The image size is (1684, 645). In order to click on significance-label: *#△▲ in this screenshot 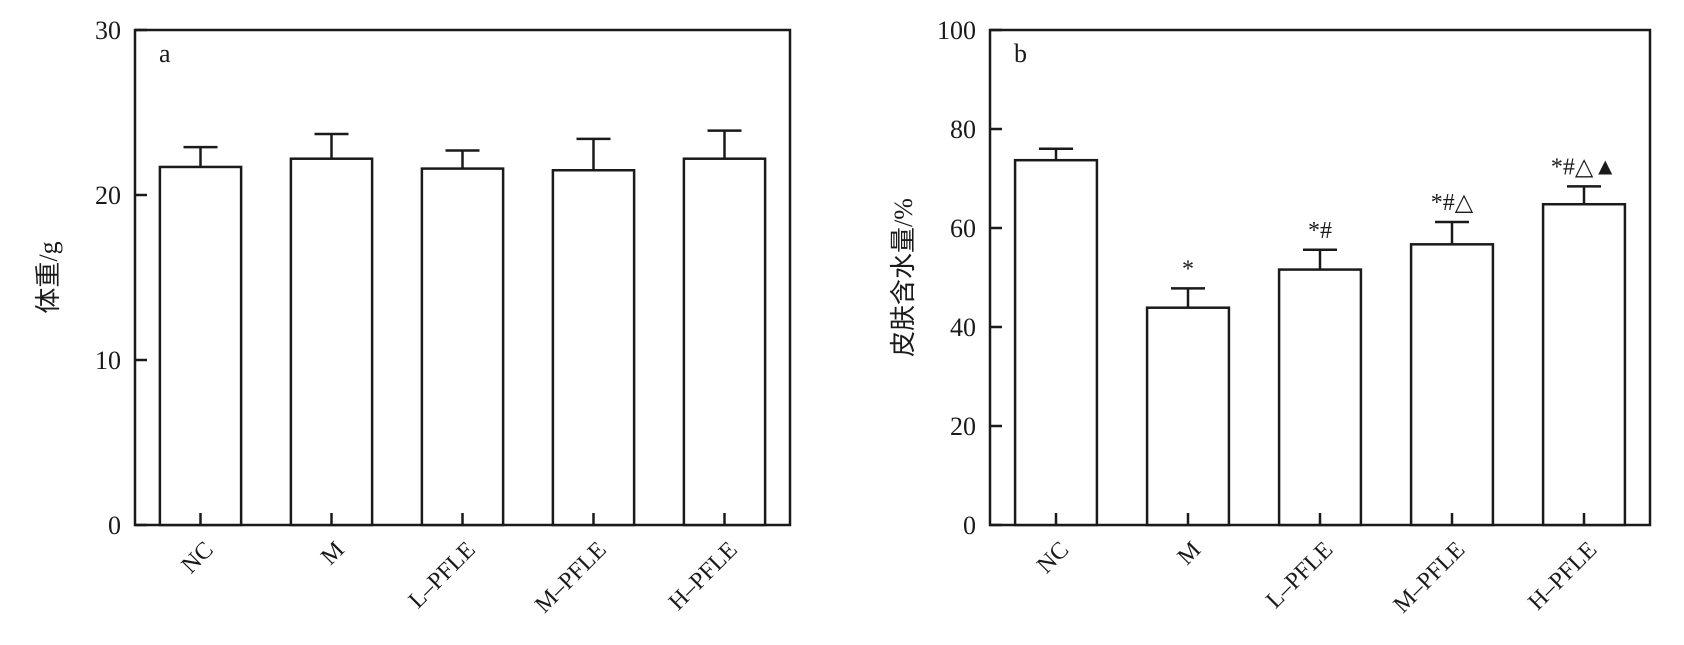, I will do `click(1584, 167)`.